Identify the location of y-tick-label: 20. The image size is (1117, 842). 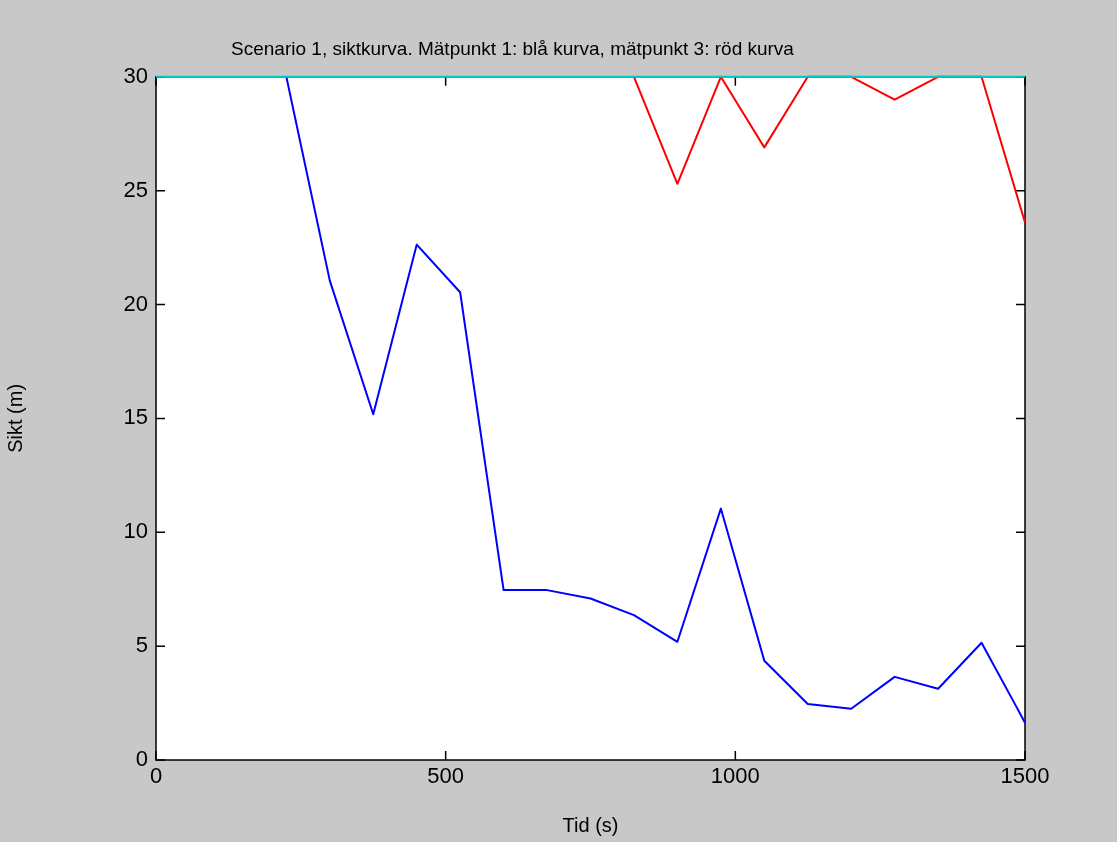
(135, 303).